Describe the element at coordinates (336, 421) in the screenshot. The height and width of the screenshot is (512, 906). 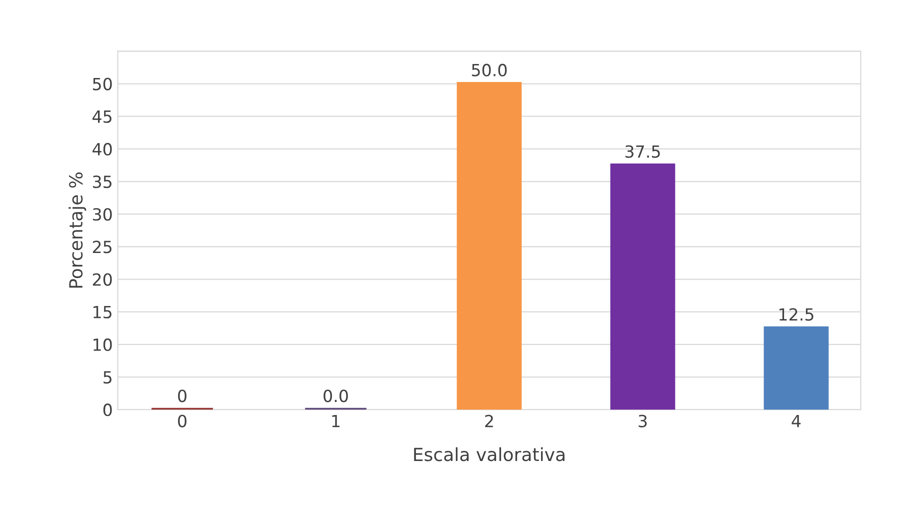
I see `x-tick-label: 1` at that location.